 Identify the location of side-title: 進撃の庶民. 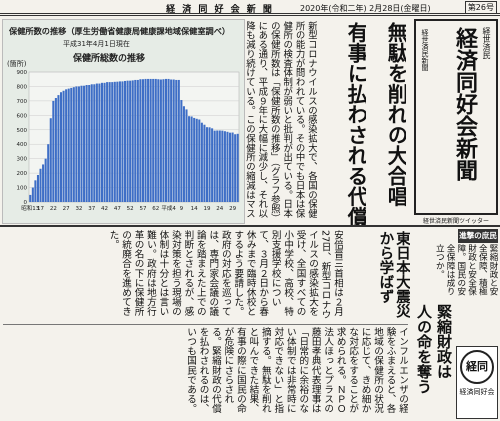
(478, 236).